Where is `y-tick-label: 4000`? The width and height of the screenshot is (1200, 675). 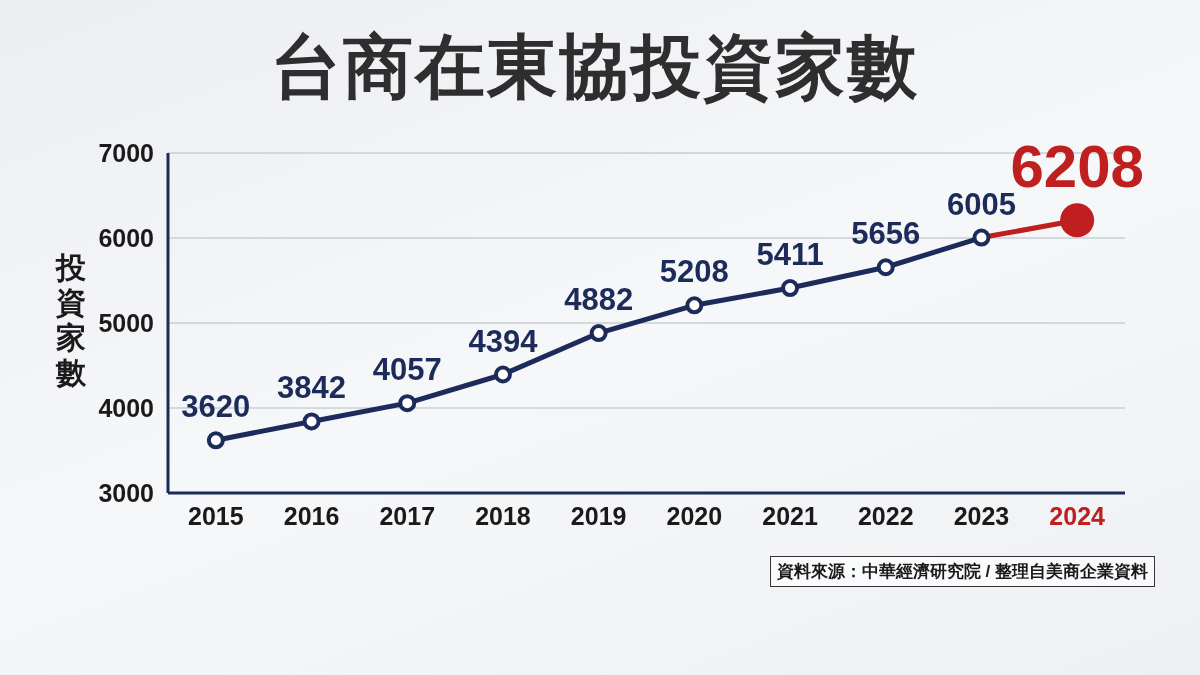
y-tick-label: 4000 is located at coordinates (126, 407).